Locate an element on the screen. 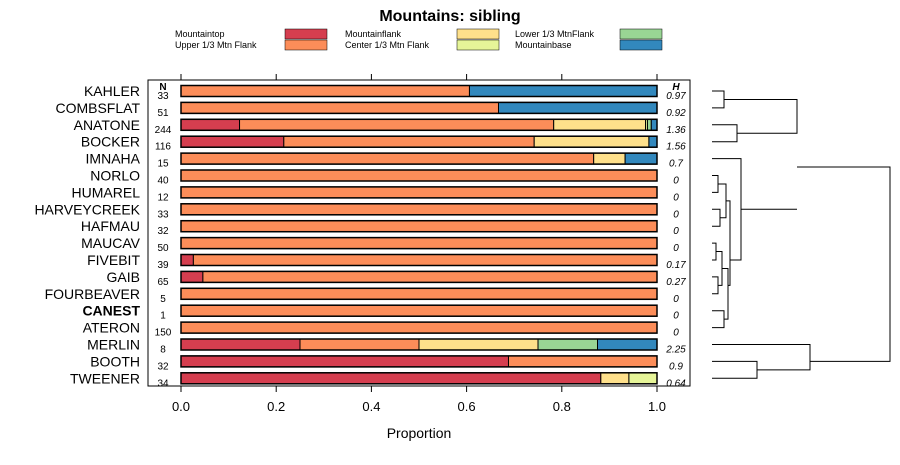 Image resolution: width=900 pixels, height=465 pixels. category-label: MAUCAV is located at coordinates (111, 243).